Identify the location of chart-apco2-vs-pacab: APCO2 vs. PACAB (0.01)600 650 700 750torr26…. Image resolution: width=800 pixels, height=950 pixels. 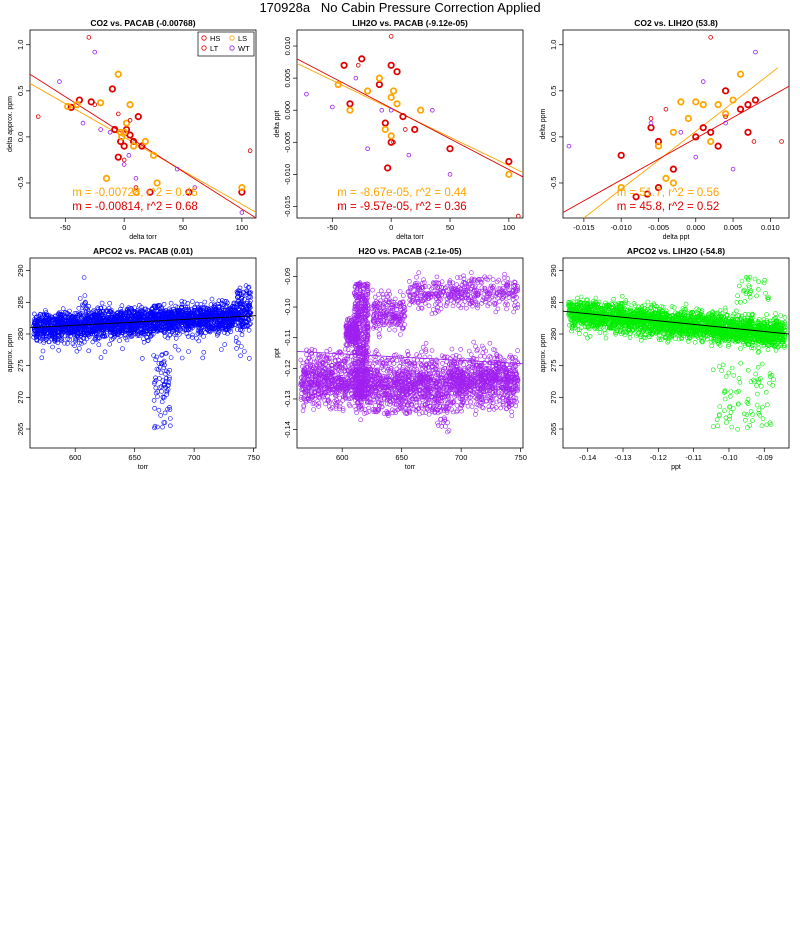
(133, 358).